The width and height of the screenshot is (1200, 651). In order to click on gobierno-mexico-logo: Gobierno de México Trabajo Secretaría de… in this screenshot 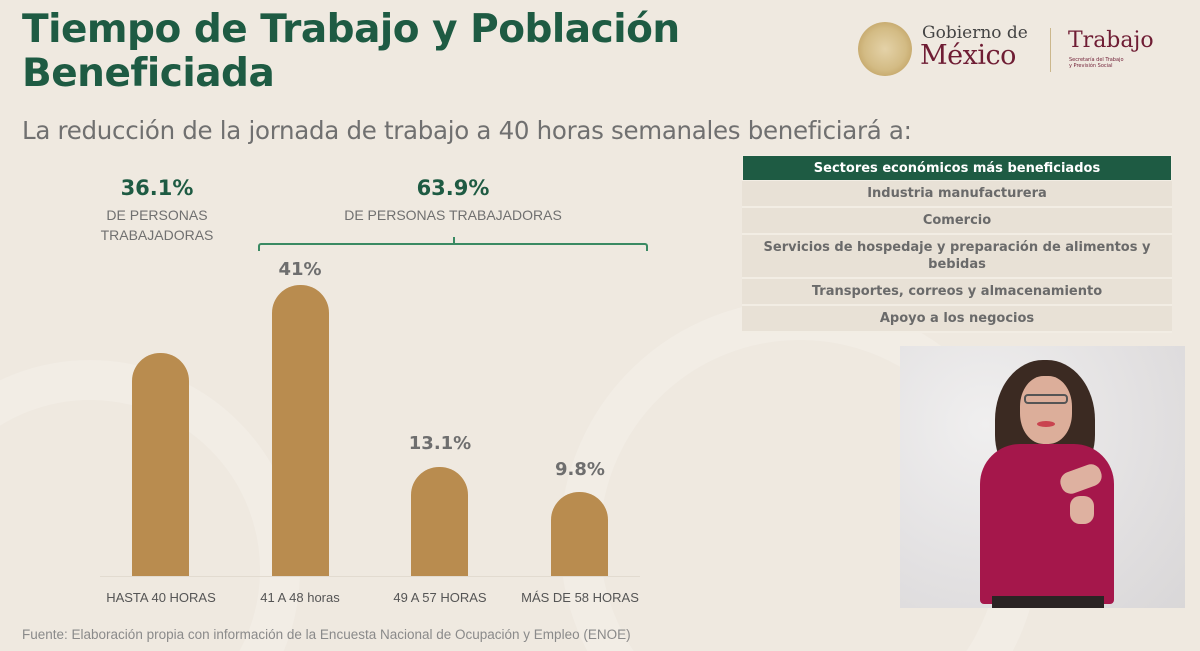, I will do `click(1016, 50)`.